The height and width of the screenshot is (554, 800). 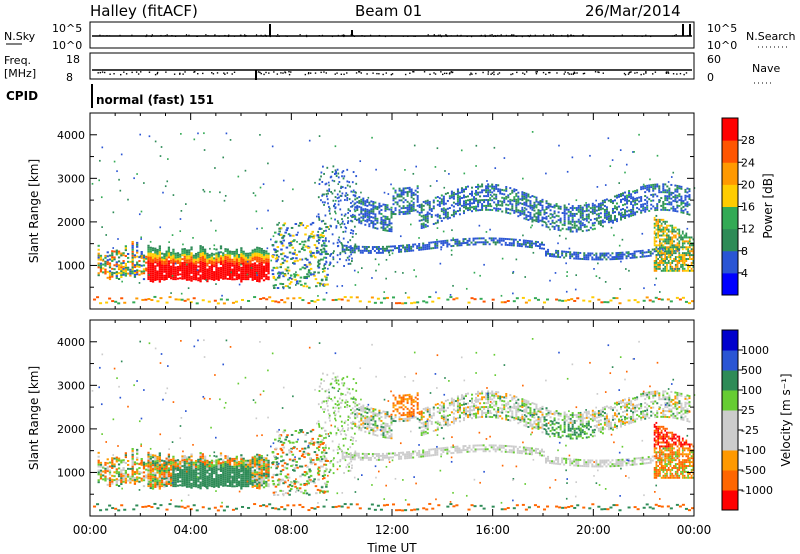 I want to click on colorbar-tick-label: 4, so click(x=744, y=273).